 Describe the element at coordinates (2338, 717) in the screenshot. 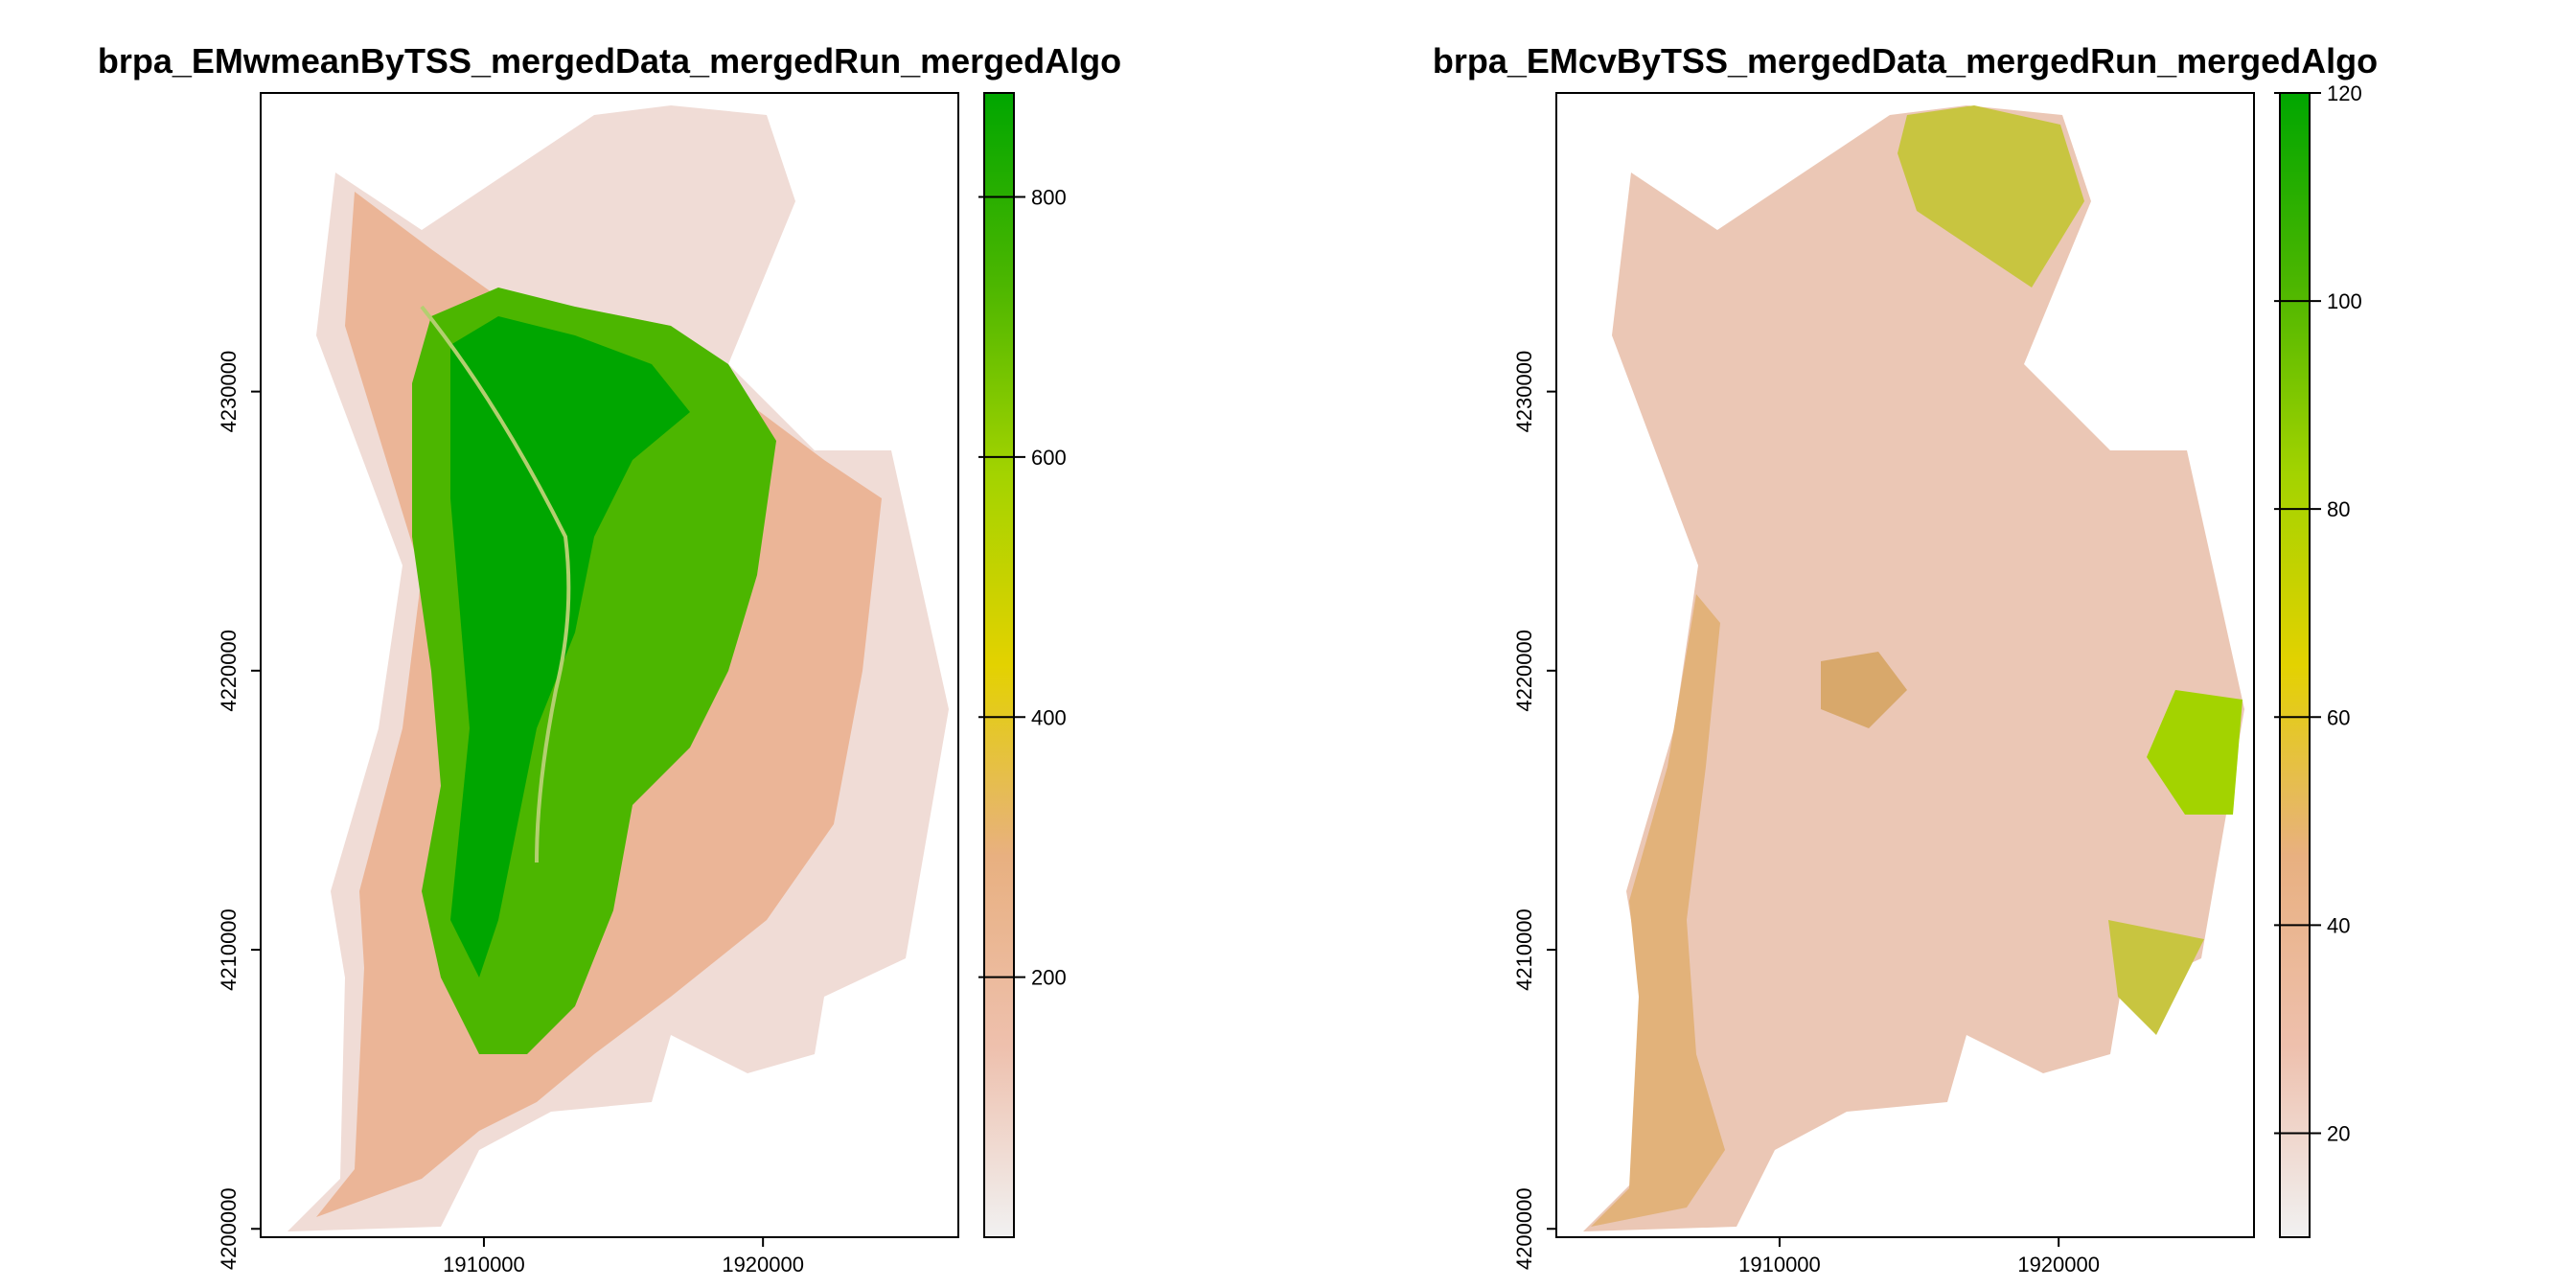

I see `colorbar-tick-label: 60` at that location.